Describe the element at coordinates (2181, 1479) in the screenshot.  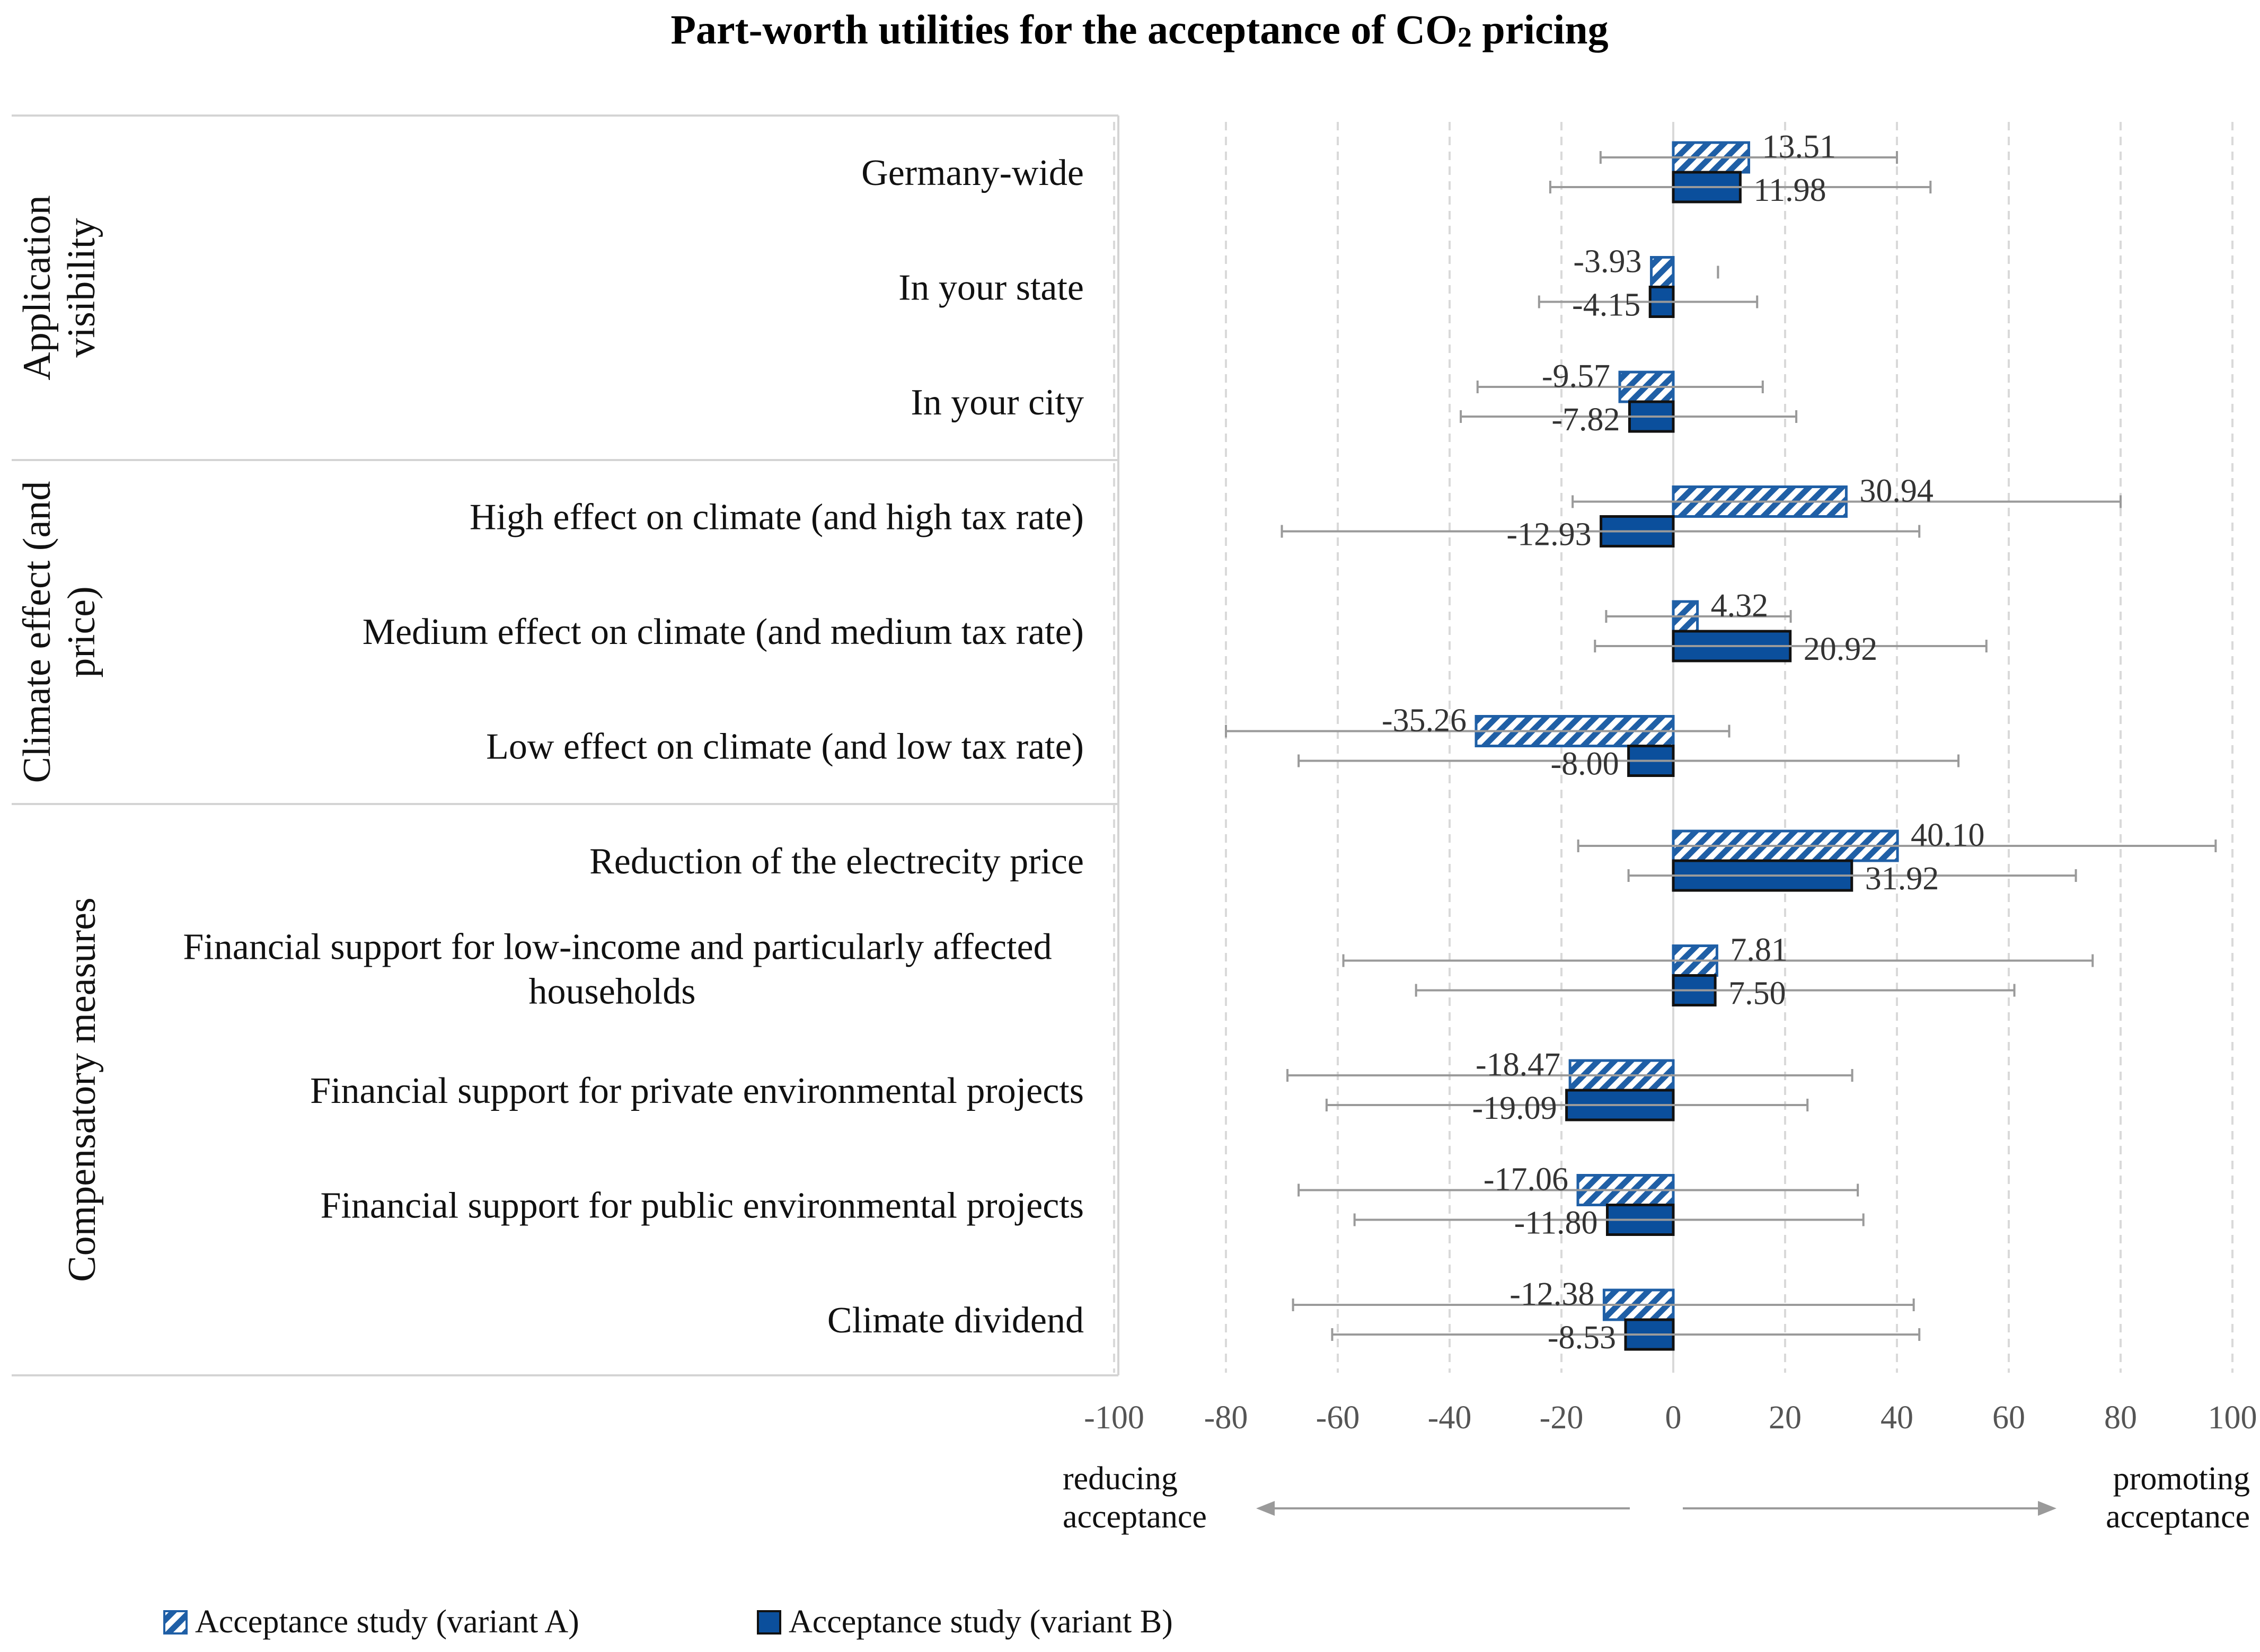
I see `annotation-right: promoting` at that location.